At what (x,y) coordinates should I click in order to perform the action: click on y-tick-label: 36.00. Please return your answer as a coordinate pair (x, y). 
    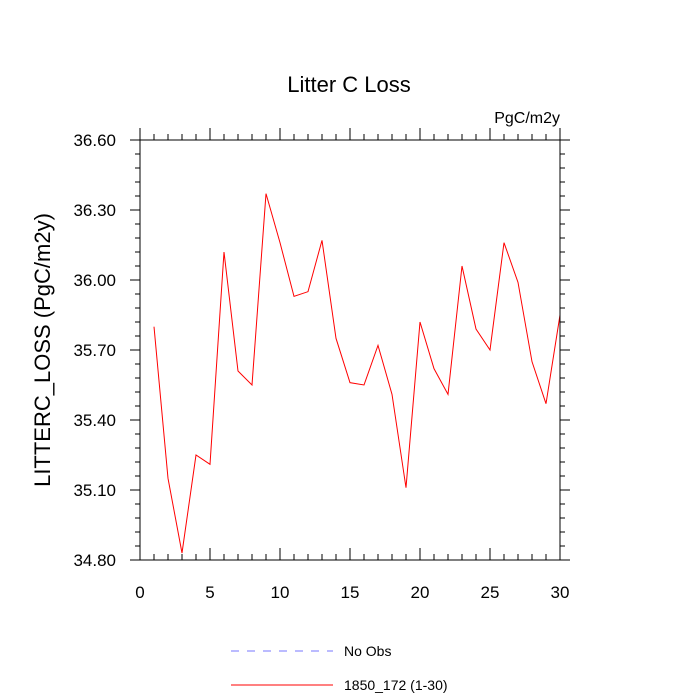
    Looking at the image, I should click on (94, 280).